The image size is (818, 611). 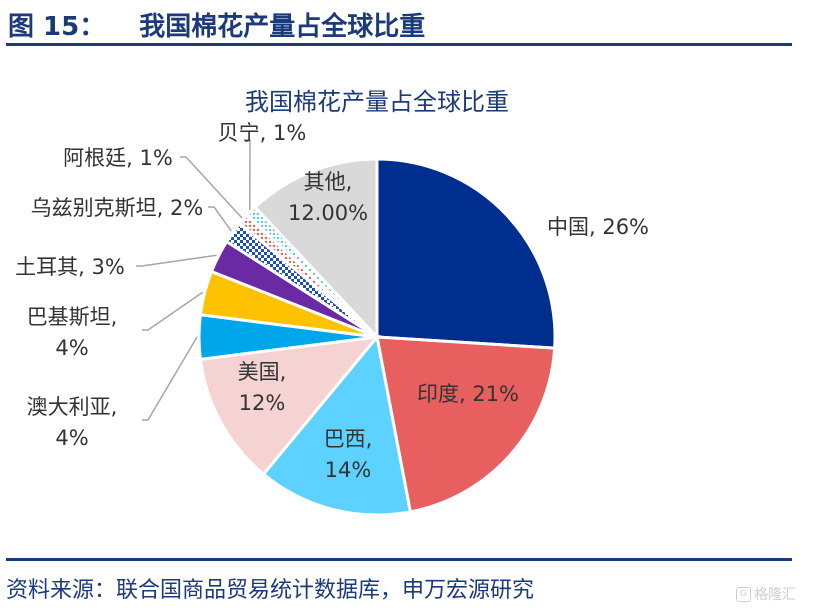 I want to click on slice-label-2: 巴西, 14%, so click(x=348, y=454).